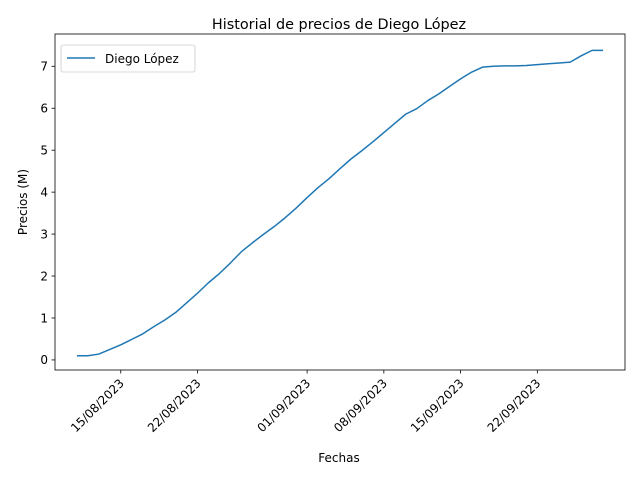 The image size is (640, 480). What do you see at coordinates (360, 405) in the screenshot?
I see `x-tick-label: 08/09/2023` at bounding box center [360, 405].